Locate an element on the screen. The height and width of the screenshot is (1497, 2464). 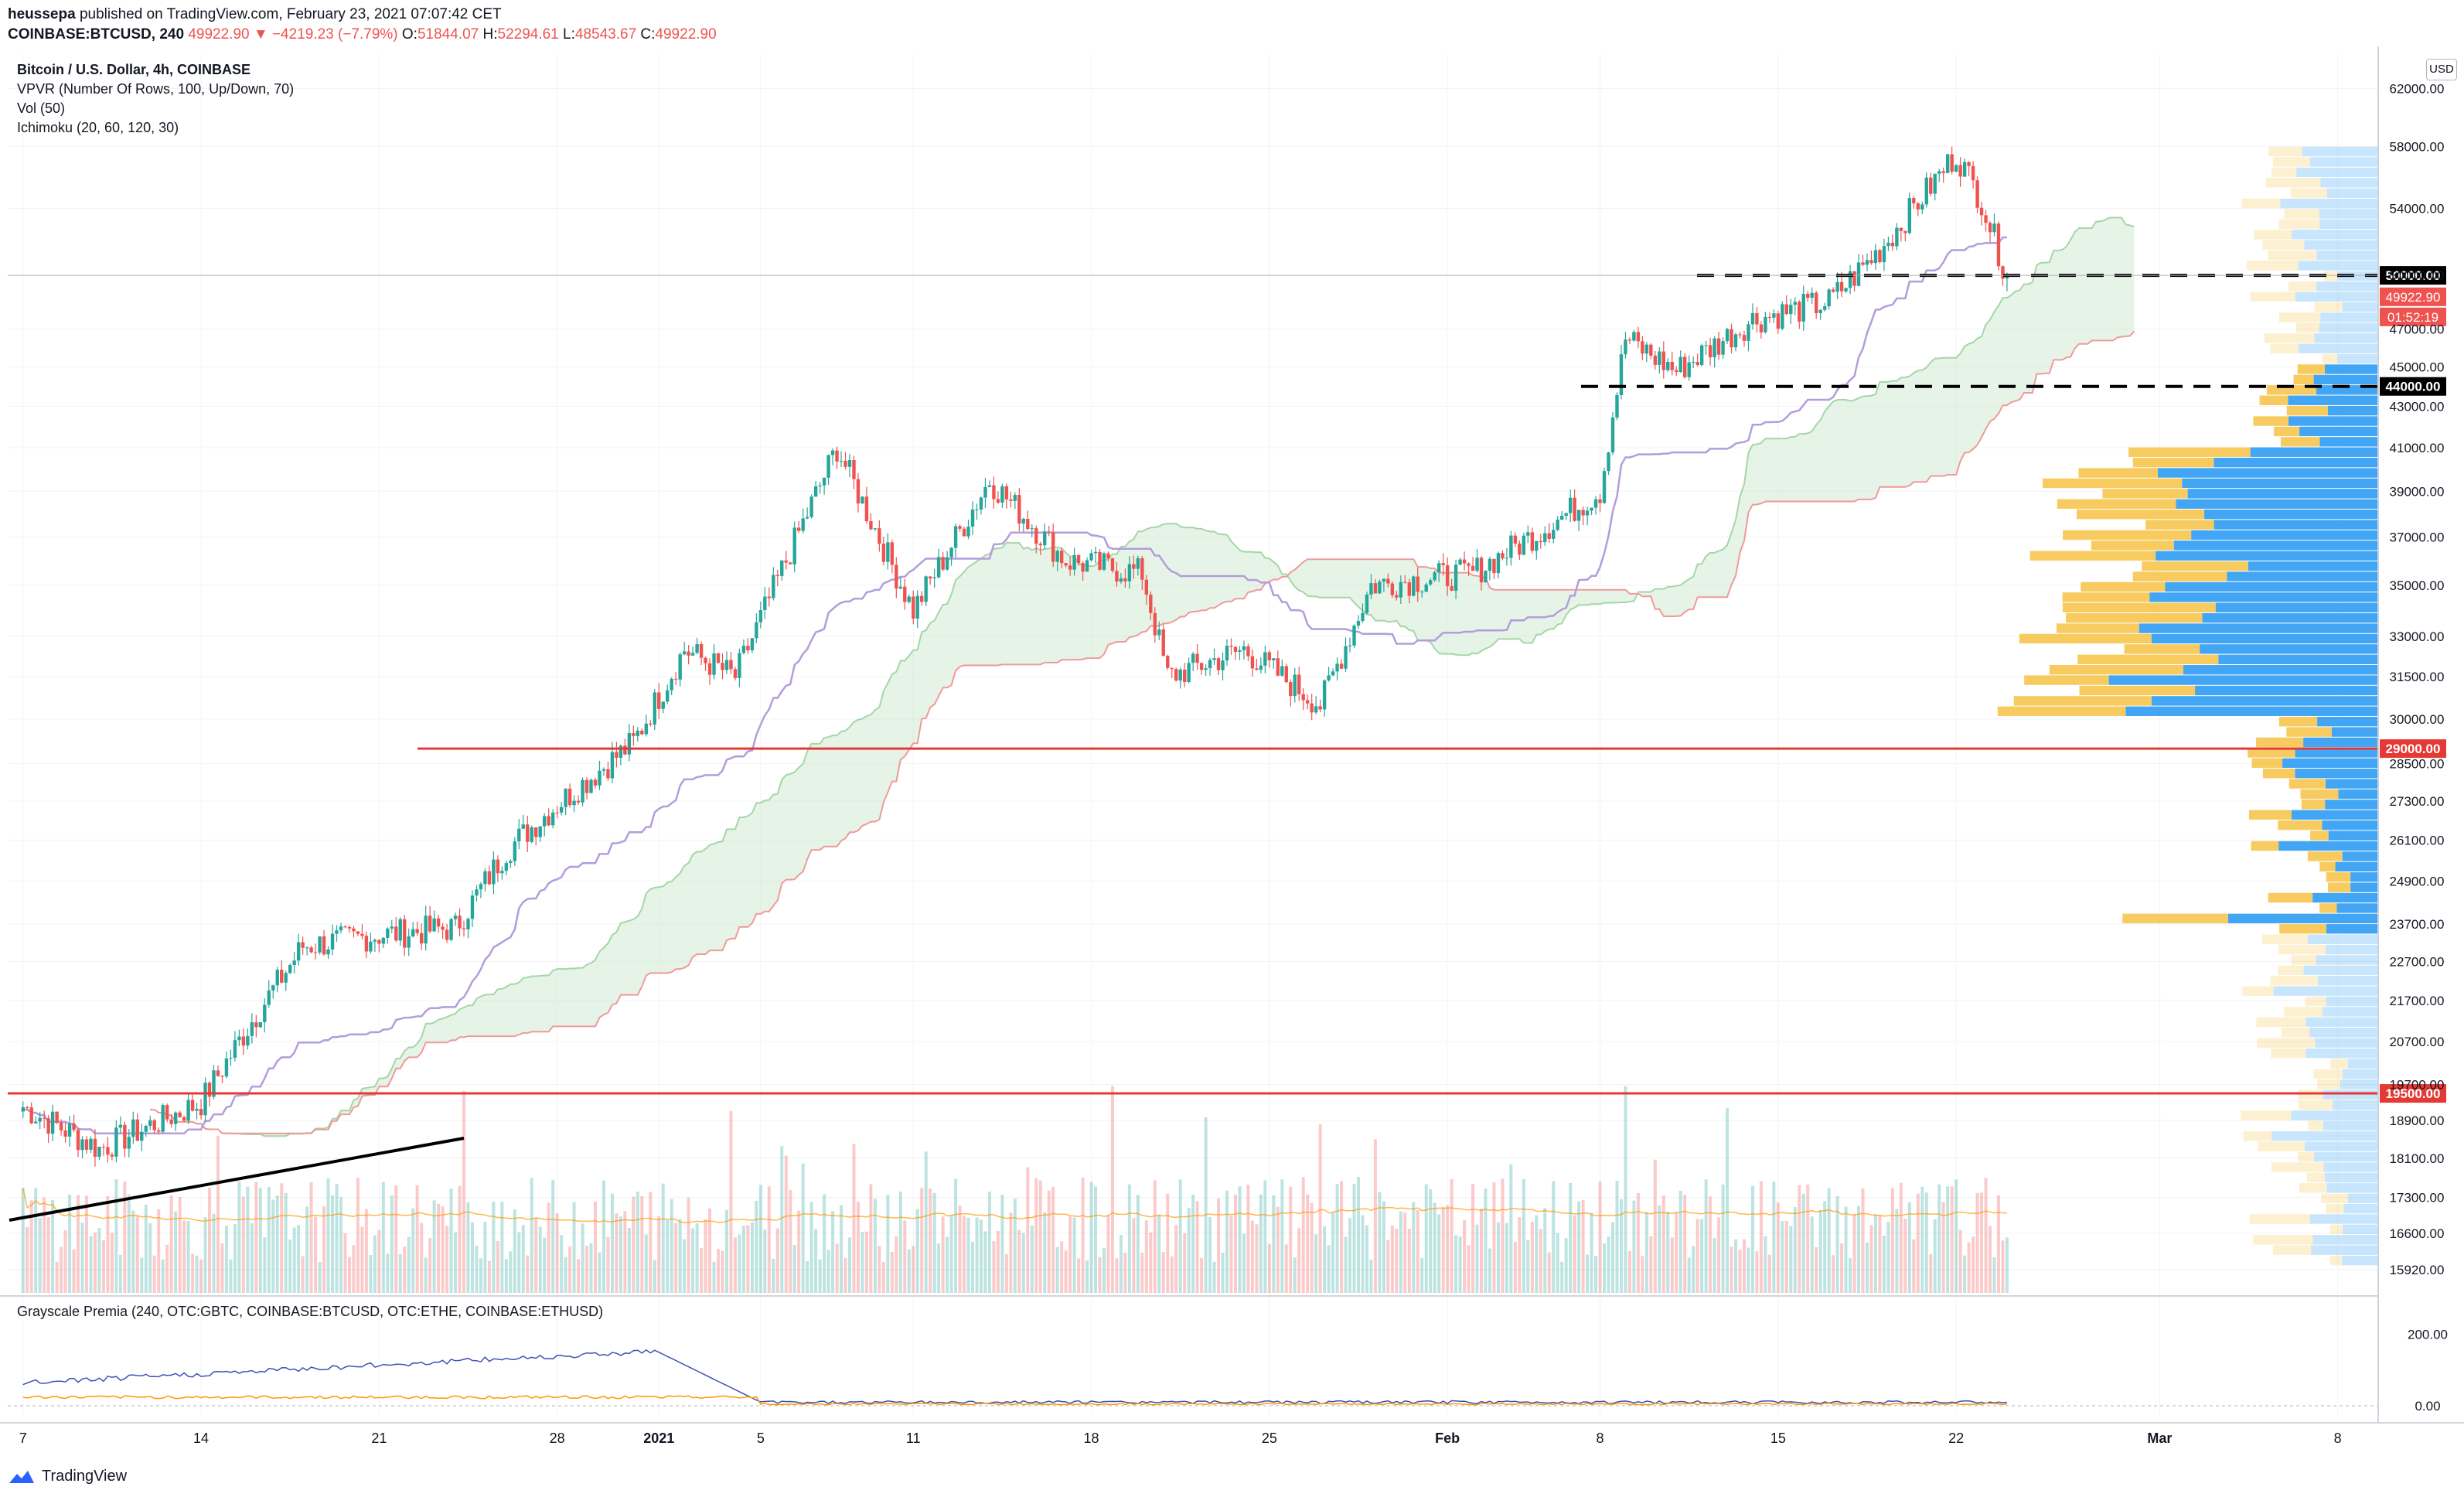
legend-title: Bitcoin / U.S. Dollar, 4h, COINBASE is located at coordinates (134, 69).